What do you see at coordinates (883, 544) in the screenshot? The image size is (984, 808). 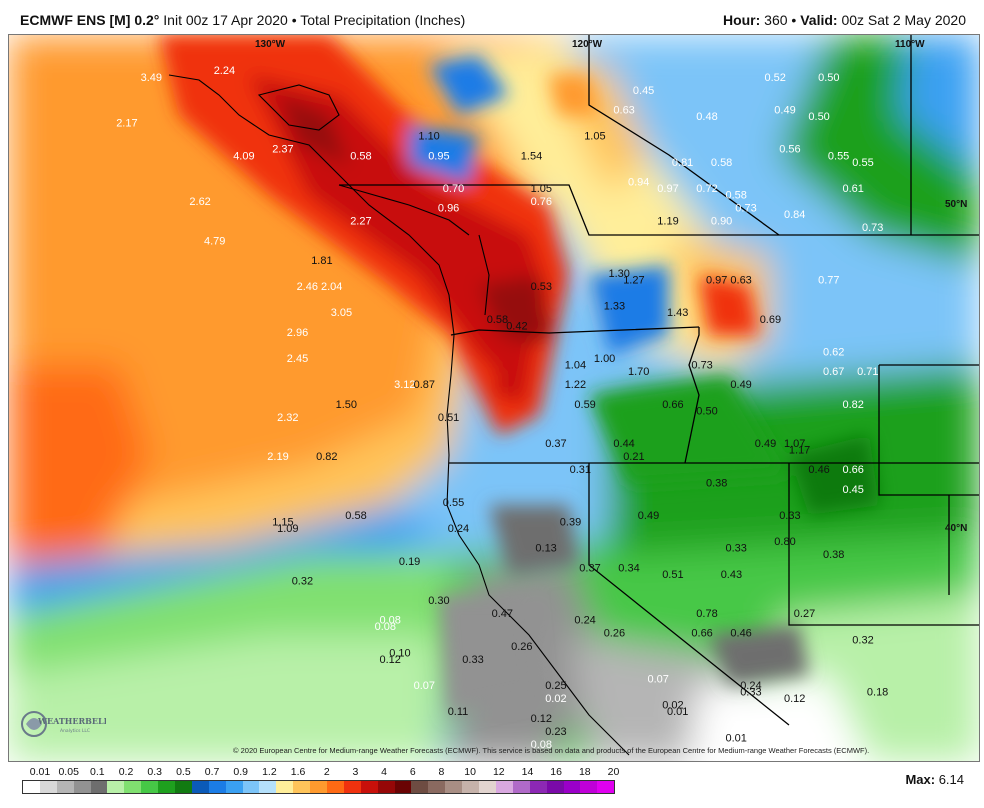 I see `nevada-utah-border` at bounding box center [883, 544].